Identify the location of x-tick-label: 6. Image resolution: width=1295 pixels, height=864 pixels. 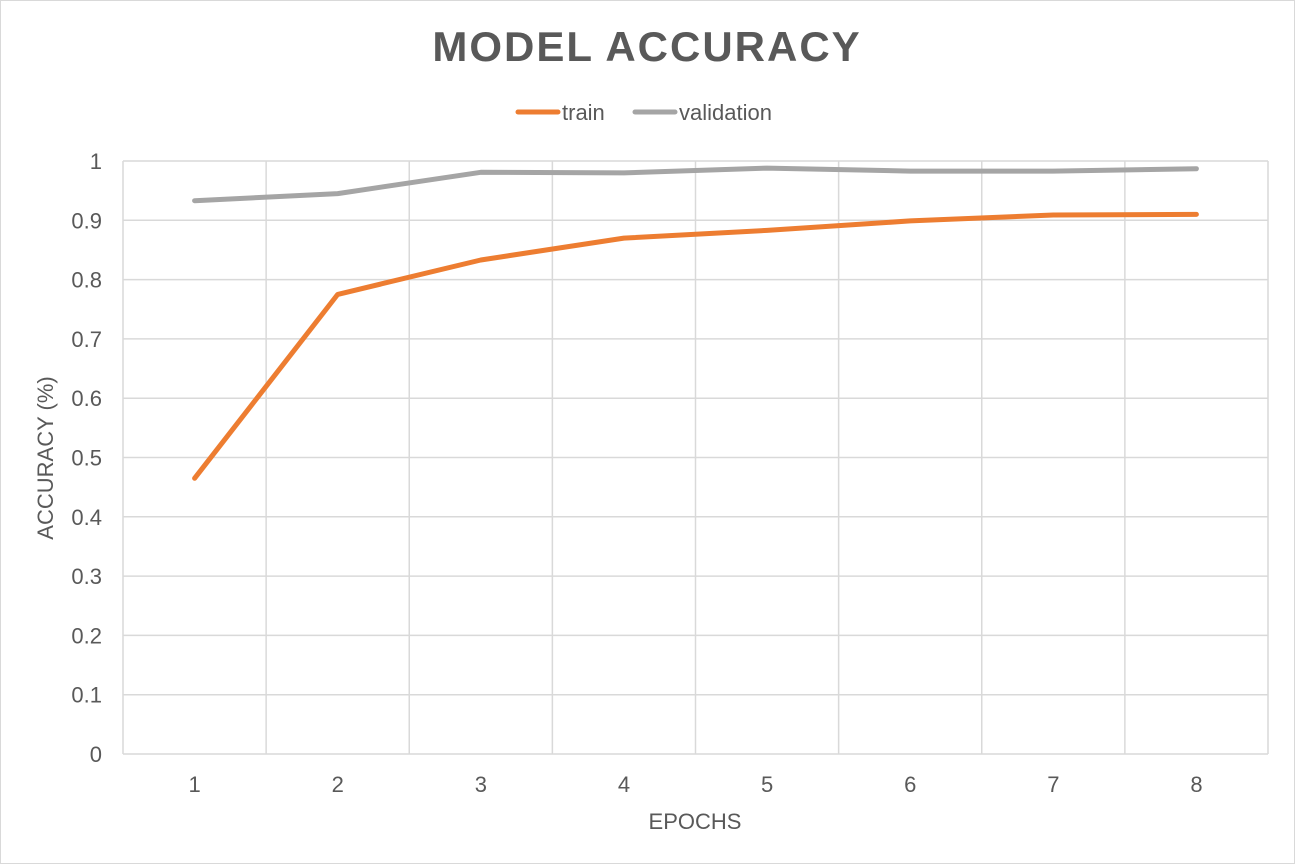
(910, 784).